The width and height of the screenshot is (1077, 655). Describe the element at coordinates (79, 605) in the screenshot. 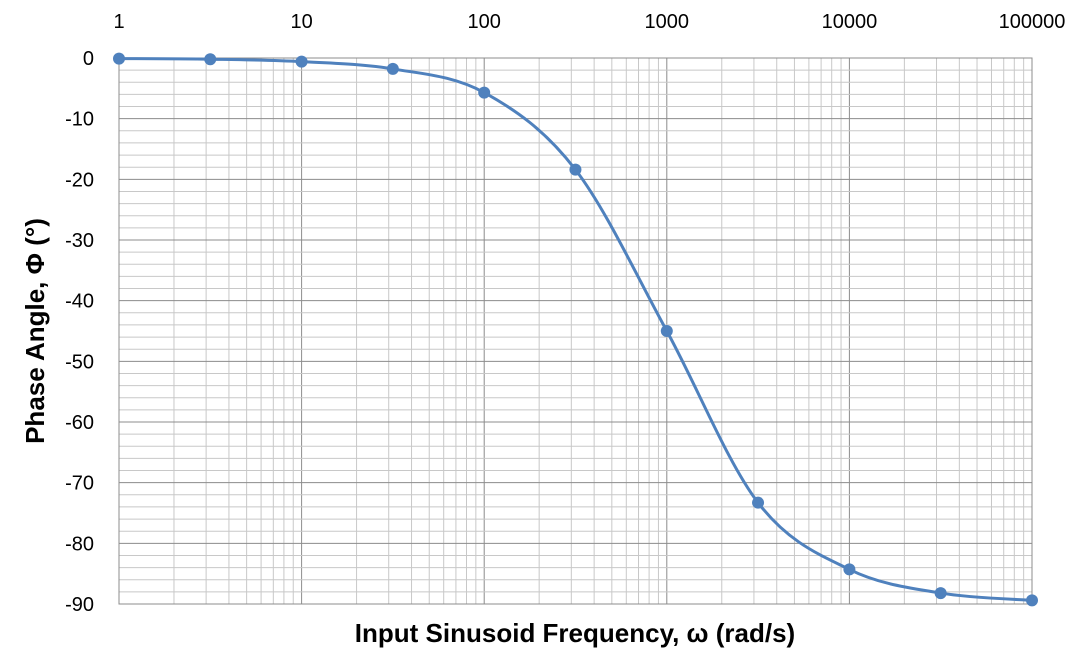

I see `y-tick-label: -90` at that location.